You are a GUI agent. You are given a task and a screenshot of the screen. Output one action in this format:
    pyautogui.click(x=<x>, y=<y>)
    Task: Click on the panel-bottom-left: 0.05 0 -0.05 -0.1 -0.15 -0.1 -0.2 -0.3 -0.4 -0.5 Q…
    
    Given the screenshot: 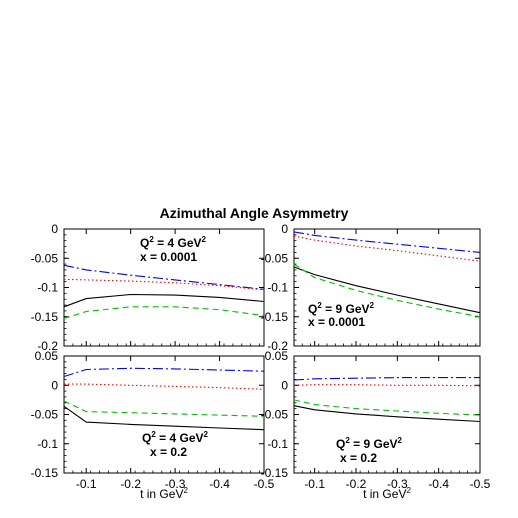 What is the action you would take?
    pyautogui.click(x=153, y=420)
    